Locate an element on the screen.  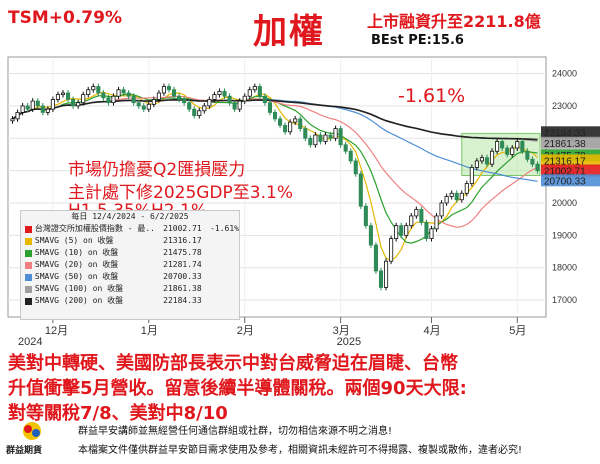
annotation-line: 市場仍擔憂Q2匯損壓力 is located at coordinates (157, 170).